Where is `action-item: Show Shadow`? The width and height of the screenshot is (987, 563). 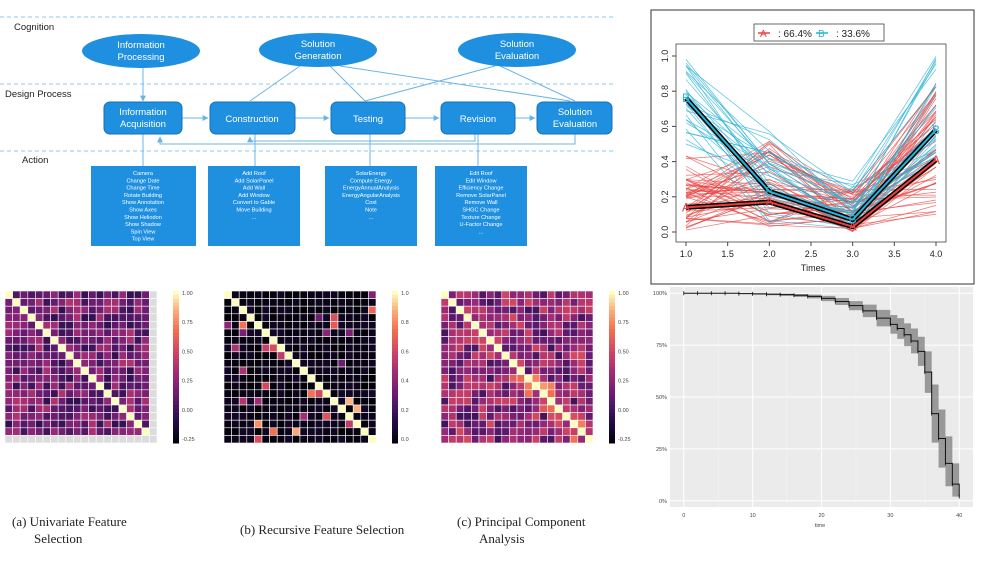 action-item: Show Shadow is located at coordinates (143, 225).